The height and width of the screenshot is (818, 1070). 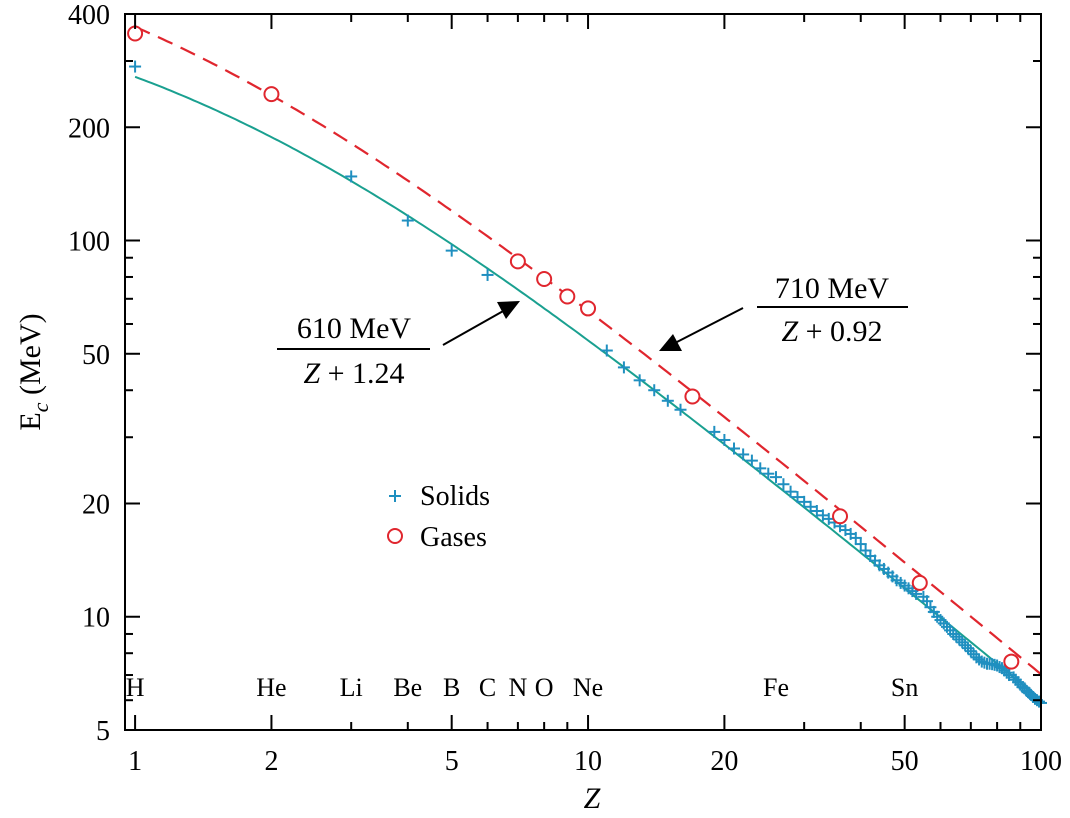 I want to click on fit-solids-den-rest: + 1.24, so click(x=362, y=373).